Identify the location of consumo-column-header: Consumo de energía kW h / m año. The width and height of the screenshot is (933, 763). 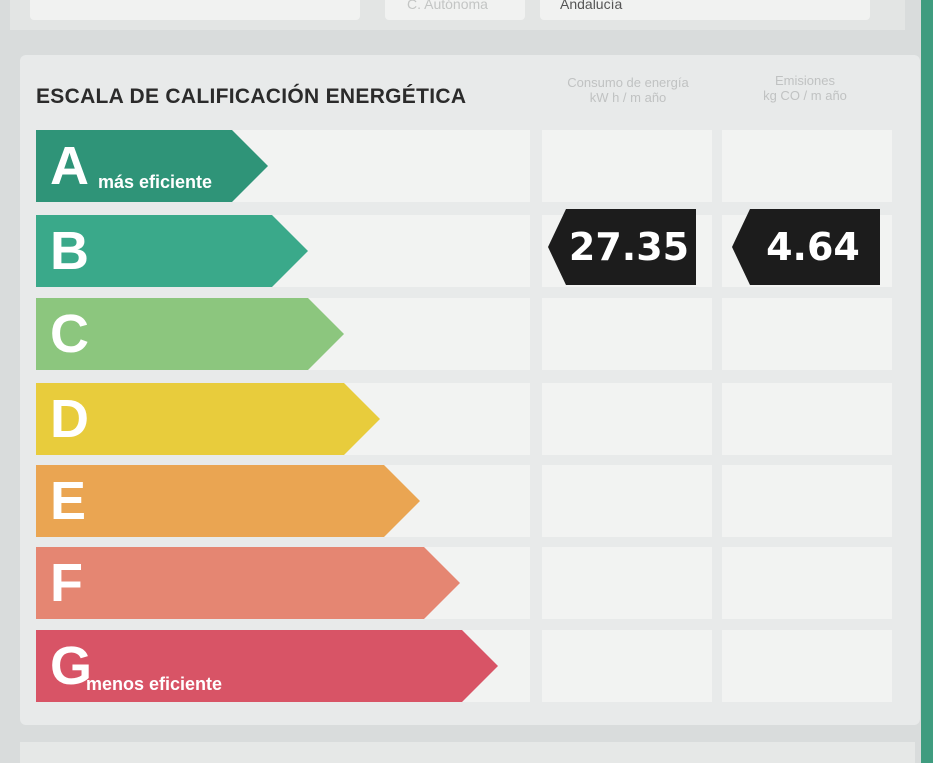
(628, 90).